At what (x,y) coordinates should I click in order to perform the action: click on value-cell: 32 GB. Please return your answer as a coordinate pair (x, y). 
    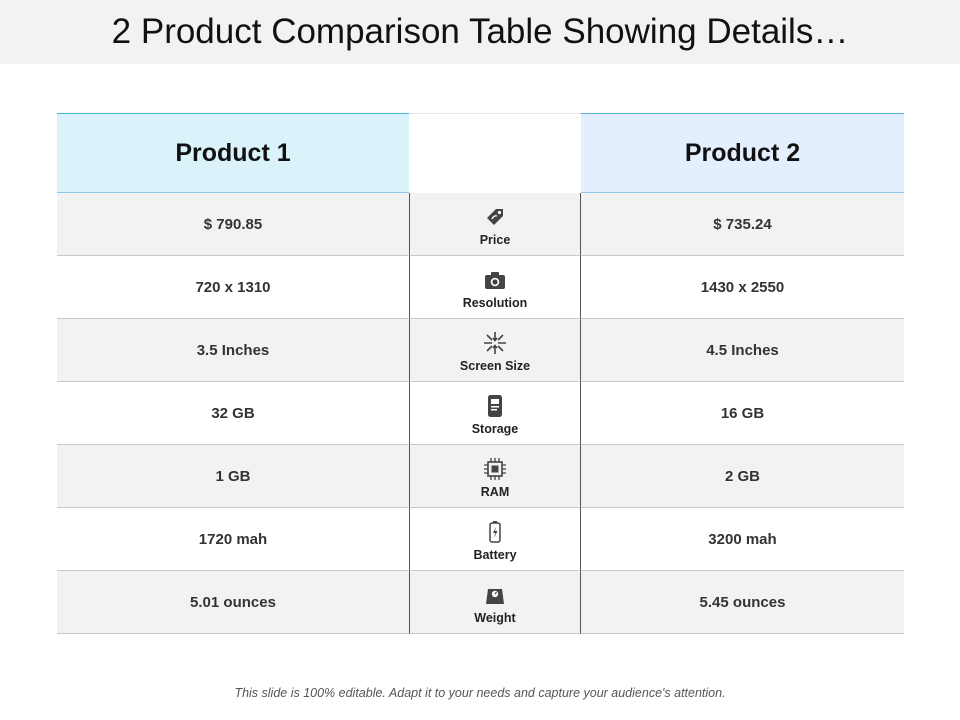
    Looking at the image, I should click on (233, 413).